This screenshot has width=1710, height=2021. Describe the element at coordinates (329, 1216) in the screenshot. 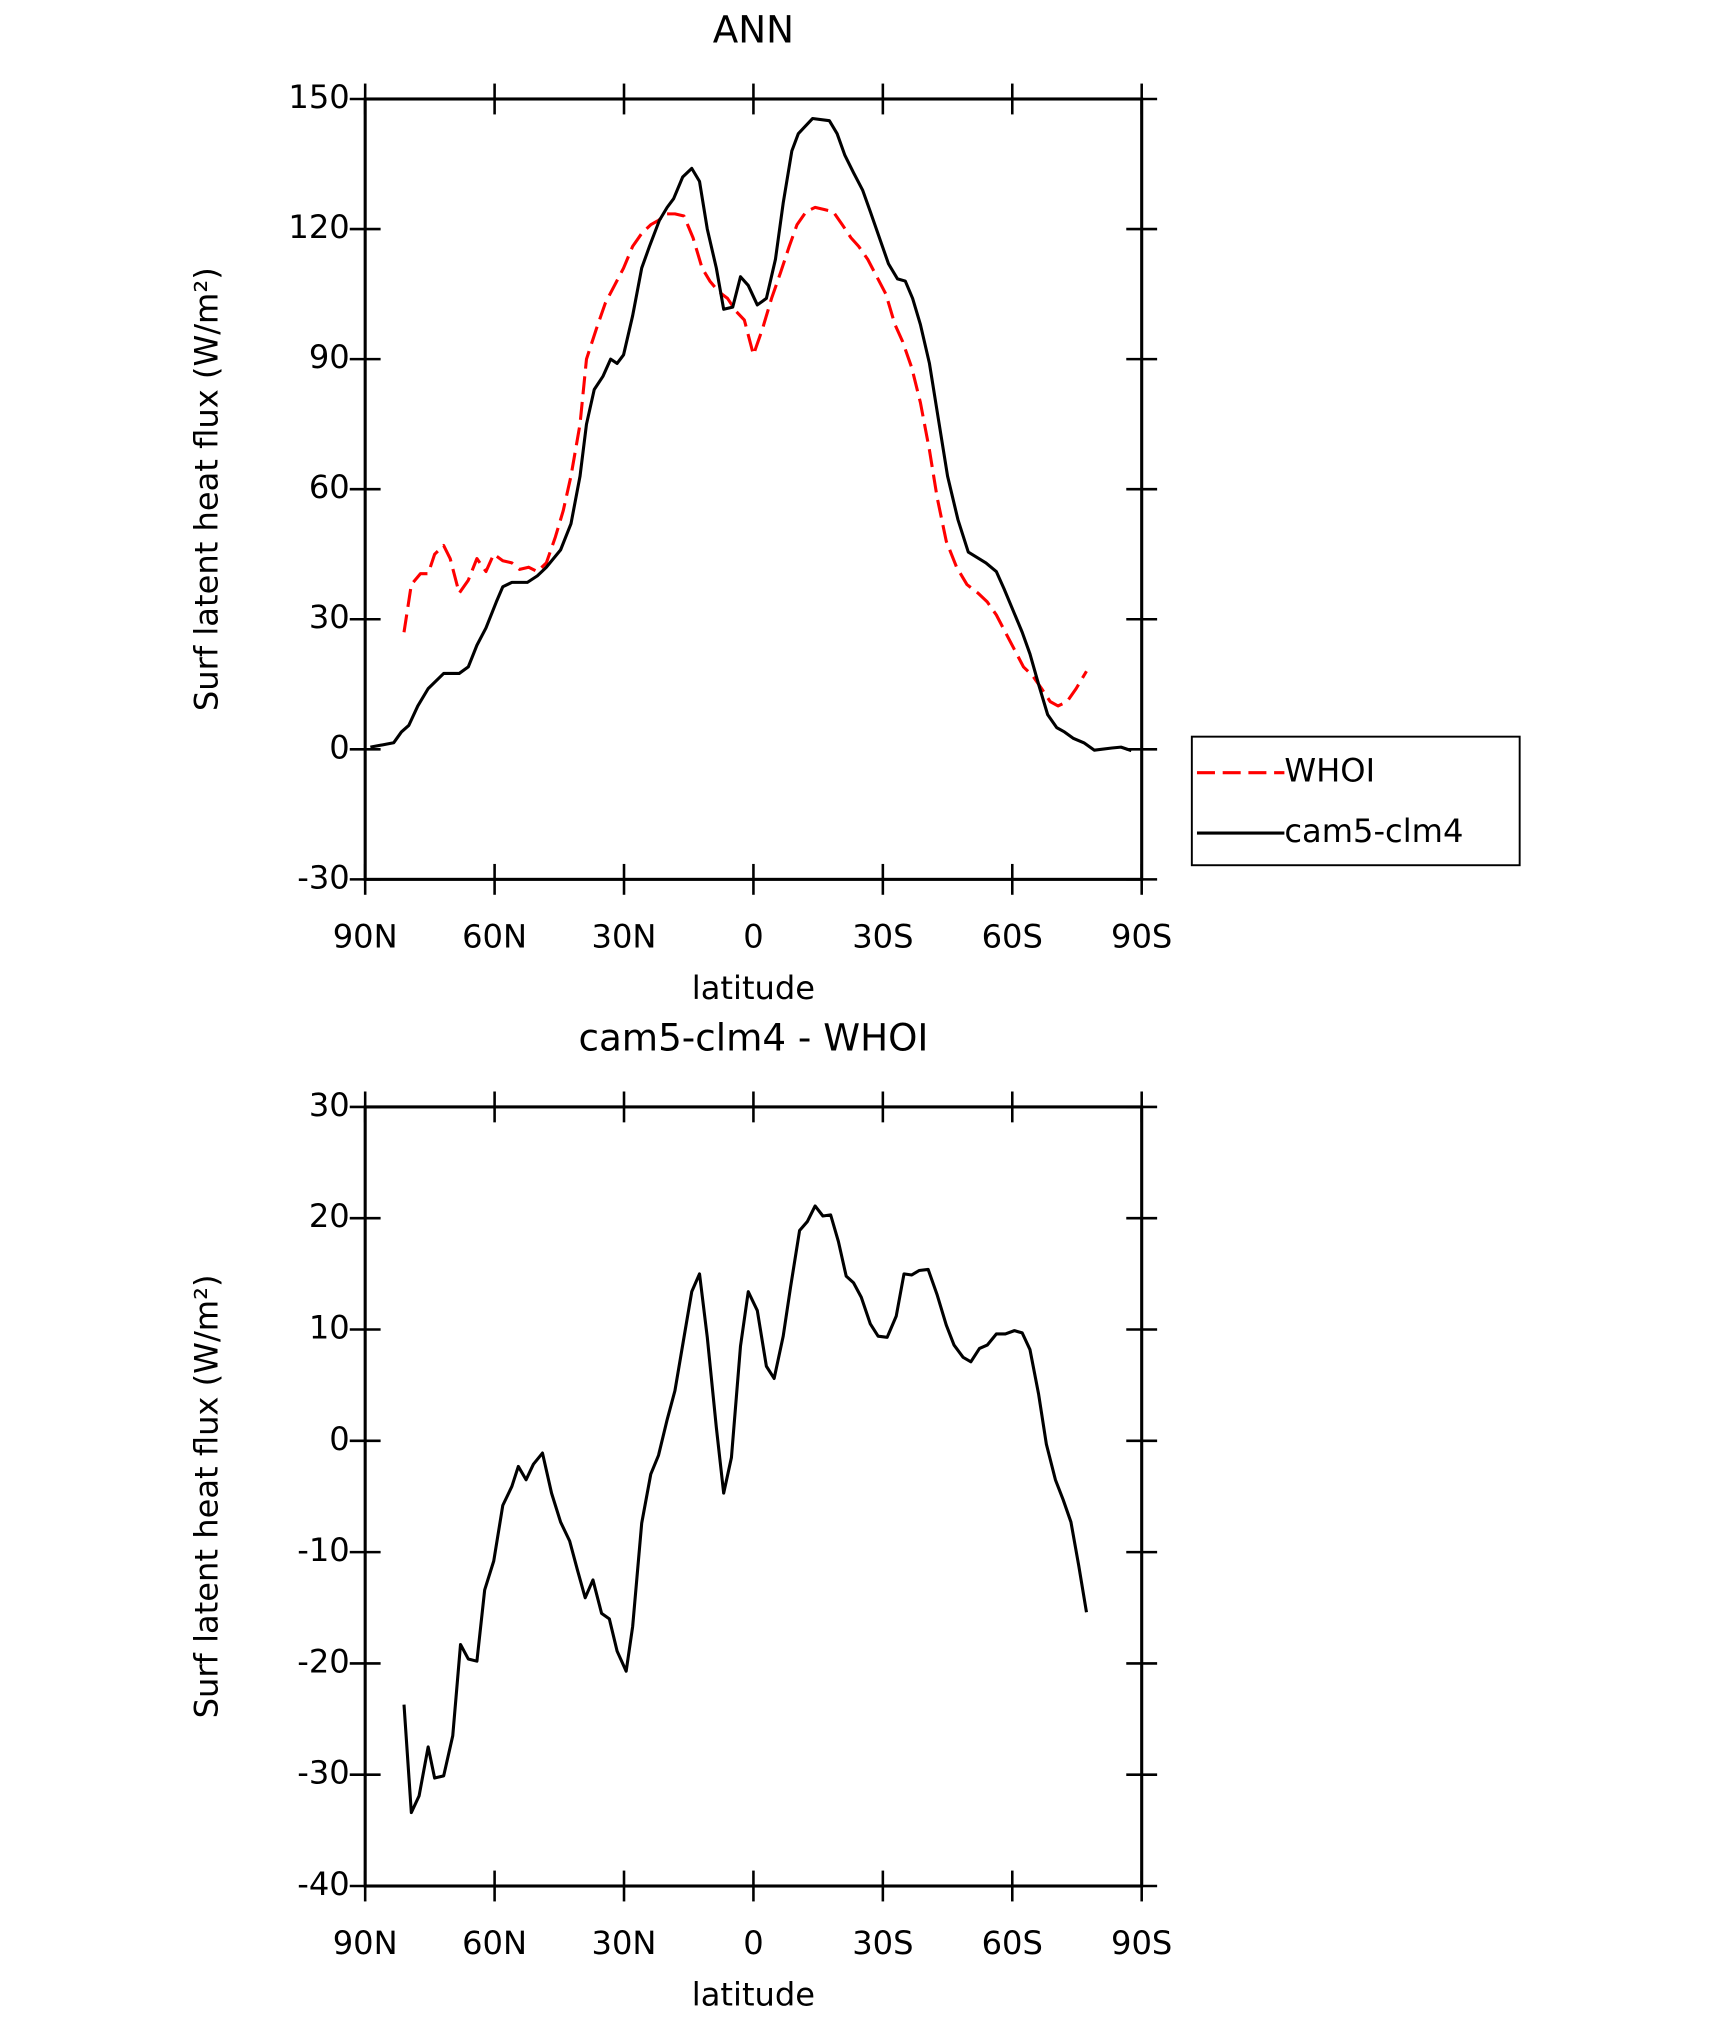

I see `y-tick-label: 20` at that location.